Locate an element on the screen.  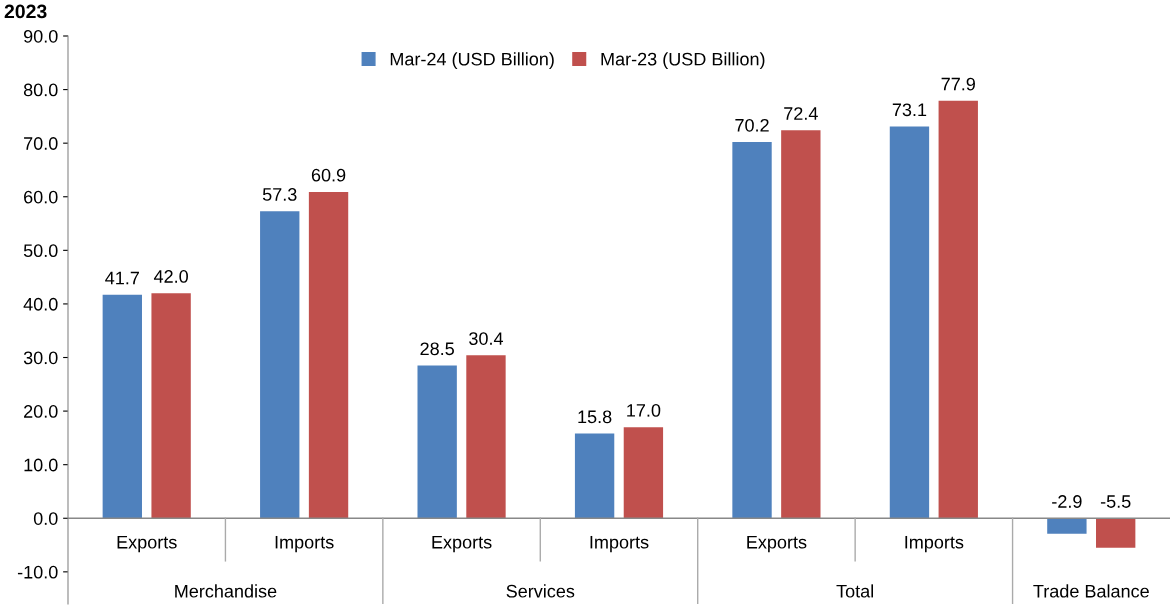
data-label: 30.4 is located at coordinates (486, 338).